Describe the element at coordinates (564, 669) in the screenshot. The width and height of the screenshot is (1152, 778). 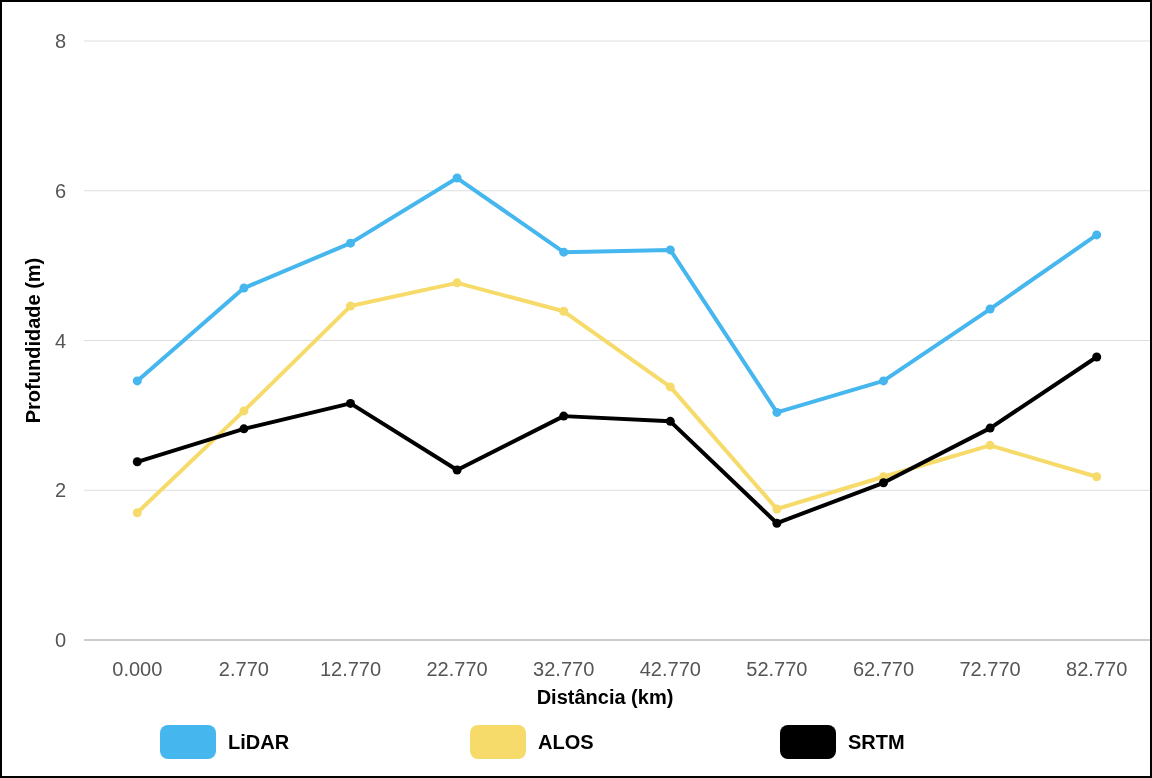
I see `x-tick-label: 32.770` at that location.